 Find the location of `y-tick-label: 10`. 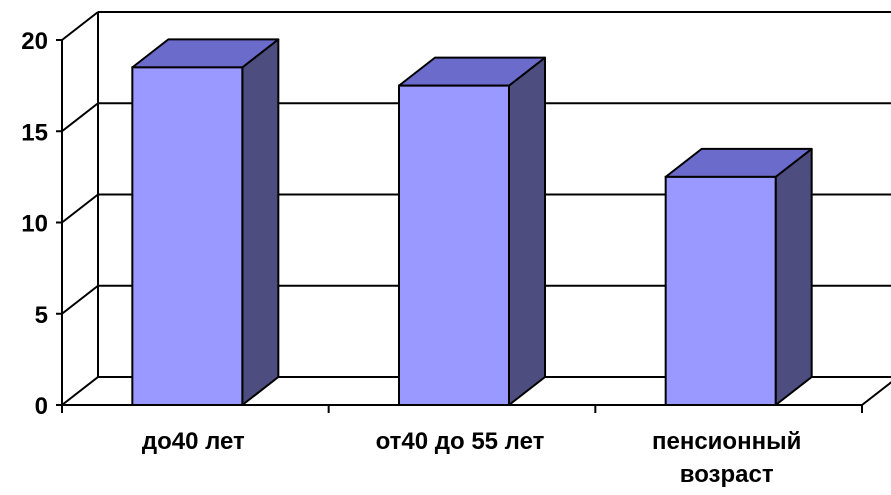

y-tick-label: 10 is located at coordinates (34, 224).